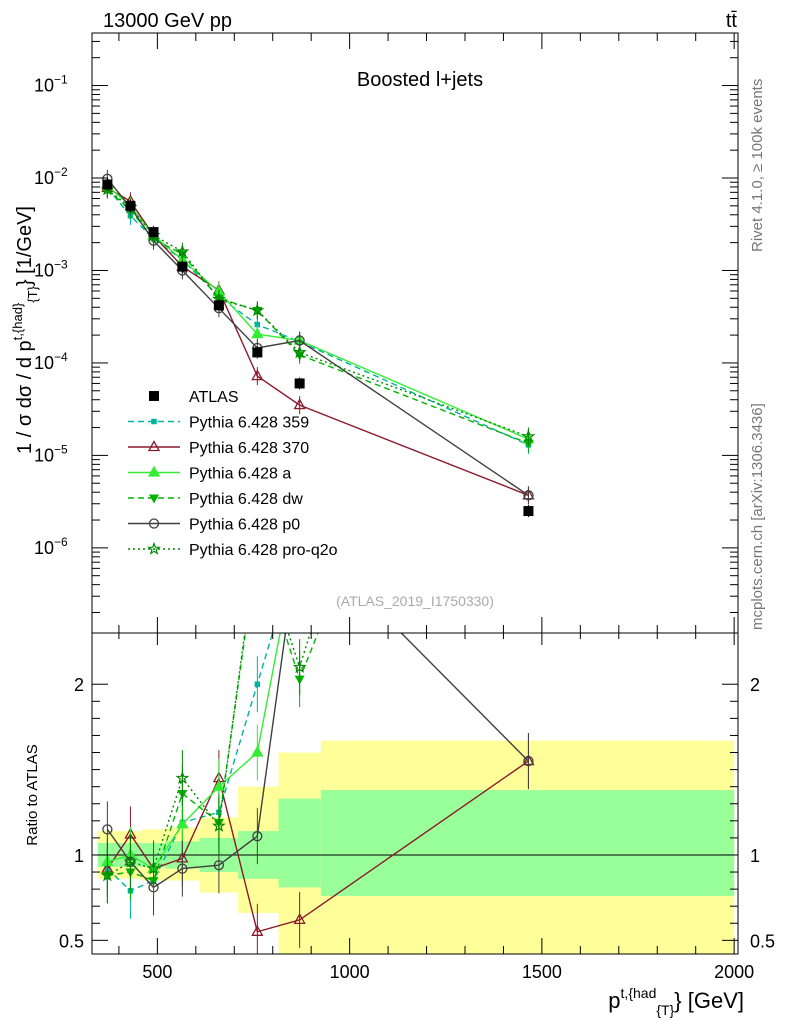  Describe the element at coordinates (246, 499) in the screenshot. I see `legend-label: Pythia 6.428 dw` at that location.